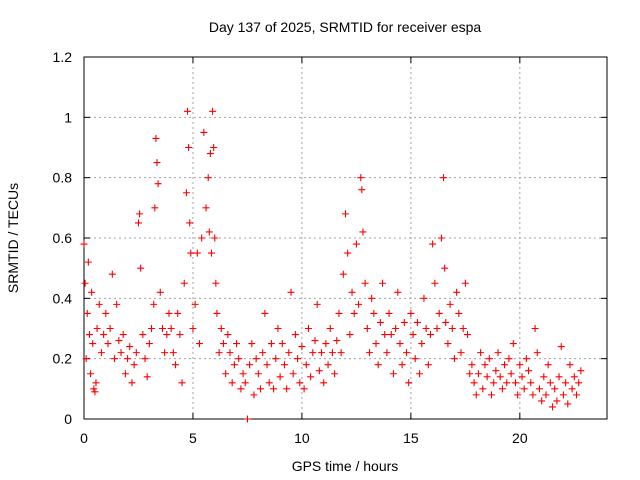  Describe the element at coordinates (302, 438) in the screenshot. I see `x-tick-label: 10` at that location.